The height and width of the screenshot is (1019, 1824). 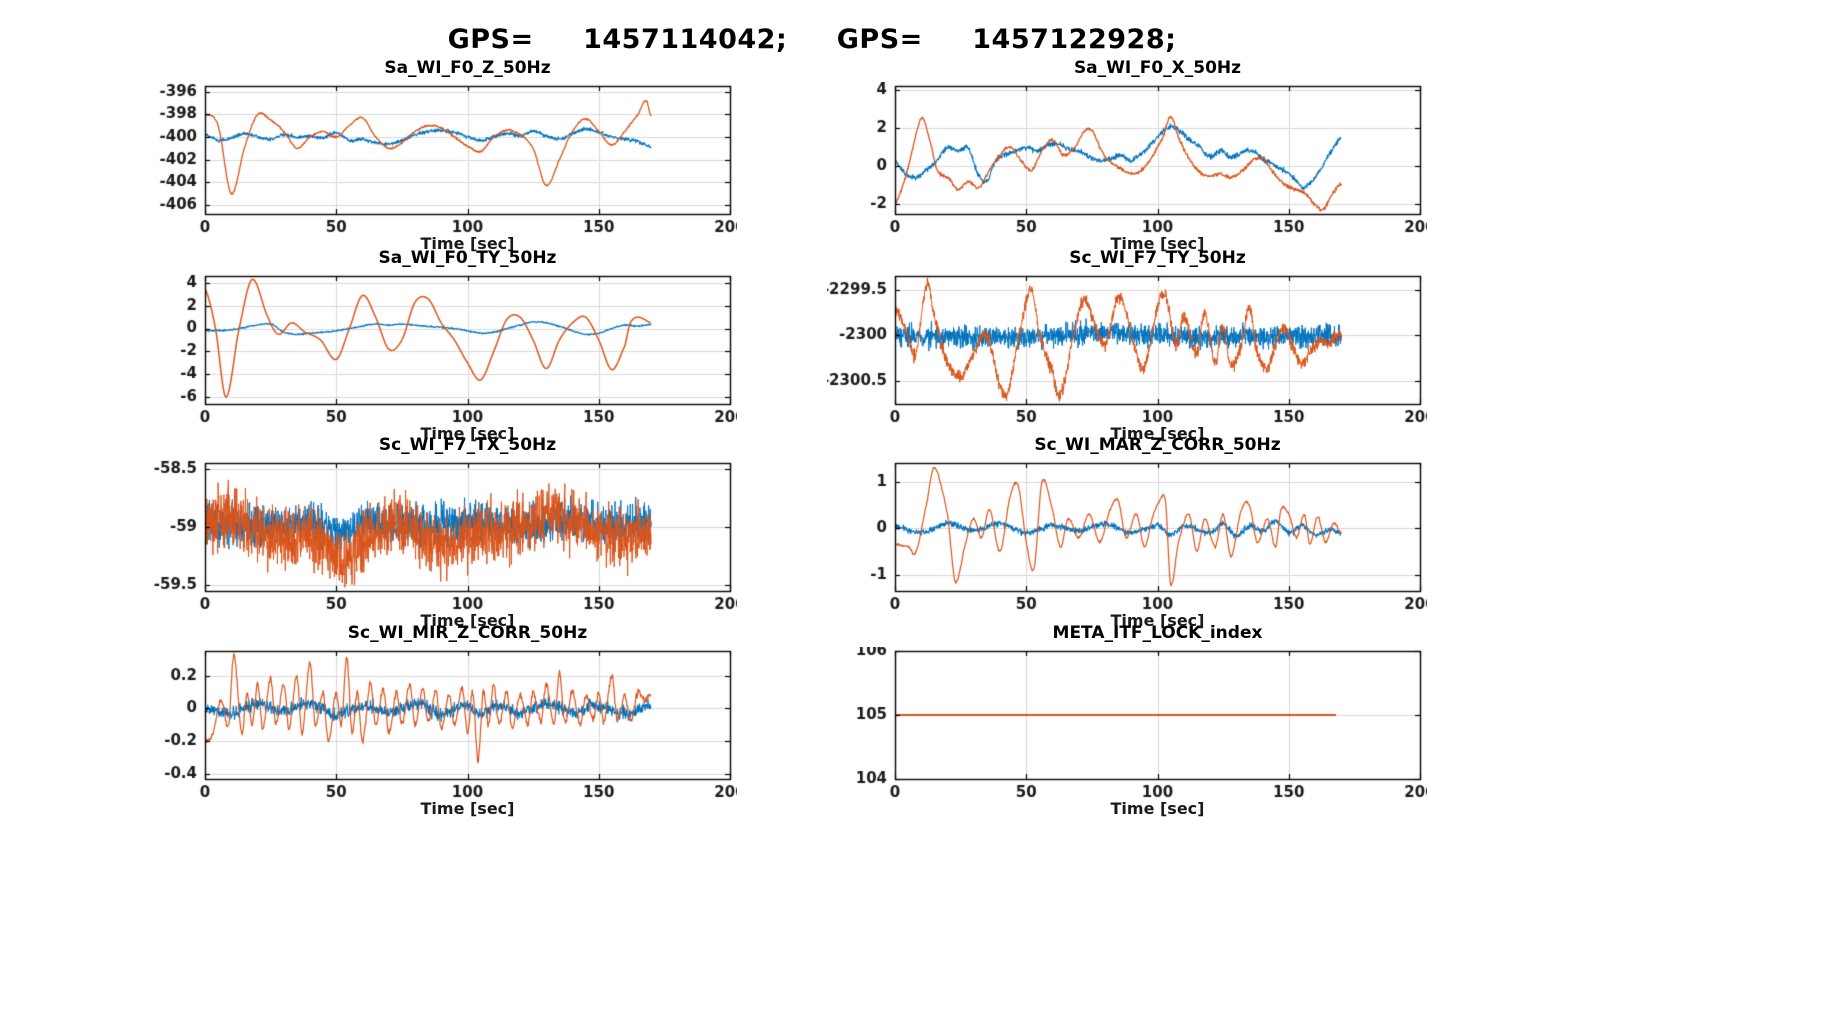 What do you see at coordinates (1127, 357) in the screenshot?
I see `sc-wi-f7-ty-plot-canvas` at bounding box center [1127, 357].